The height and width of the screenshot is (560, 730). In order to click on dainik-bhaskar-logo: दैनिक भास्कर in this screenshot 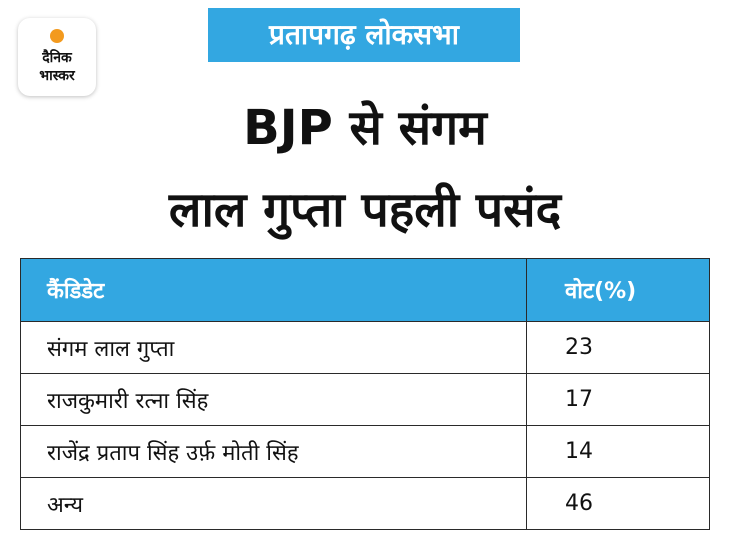, I will do `click(57, 57)`.